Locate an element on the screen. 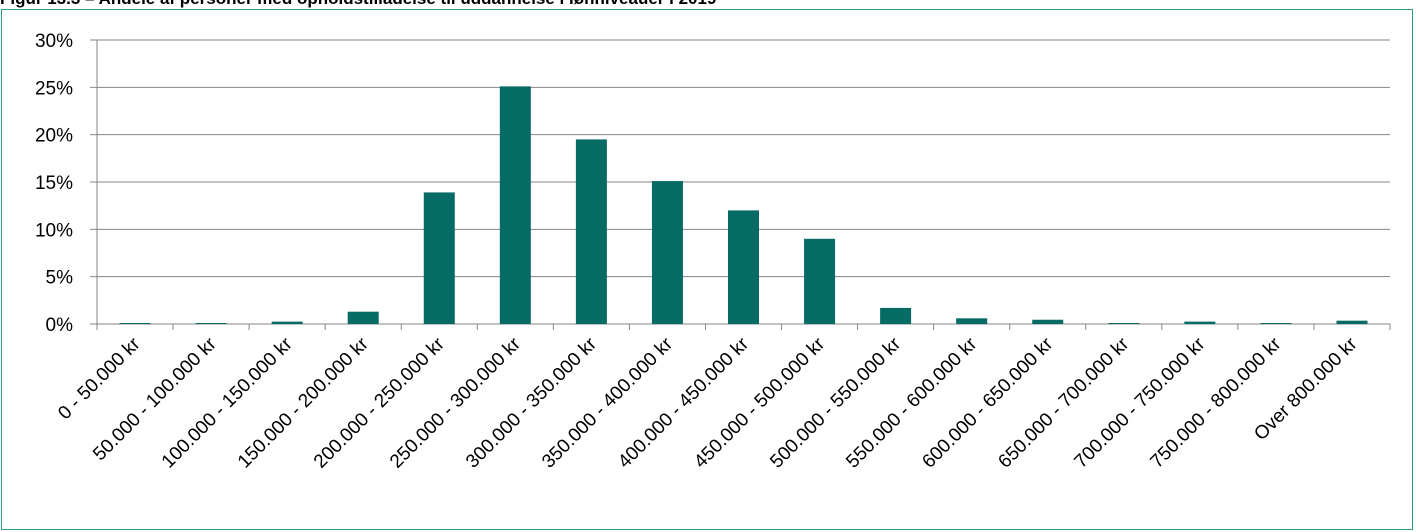  x-tick-label: 250.000 - 300.000 kr is located at coordinates (455, 402).